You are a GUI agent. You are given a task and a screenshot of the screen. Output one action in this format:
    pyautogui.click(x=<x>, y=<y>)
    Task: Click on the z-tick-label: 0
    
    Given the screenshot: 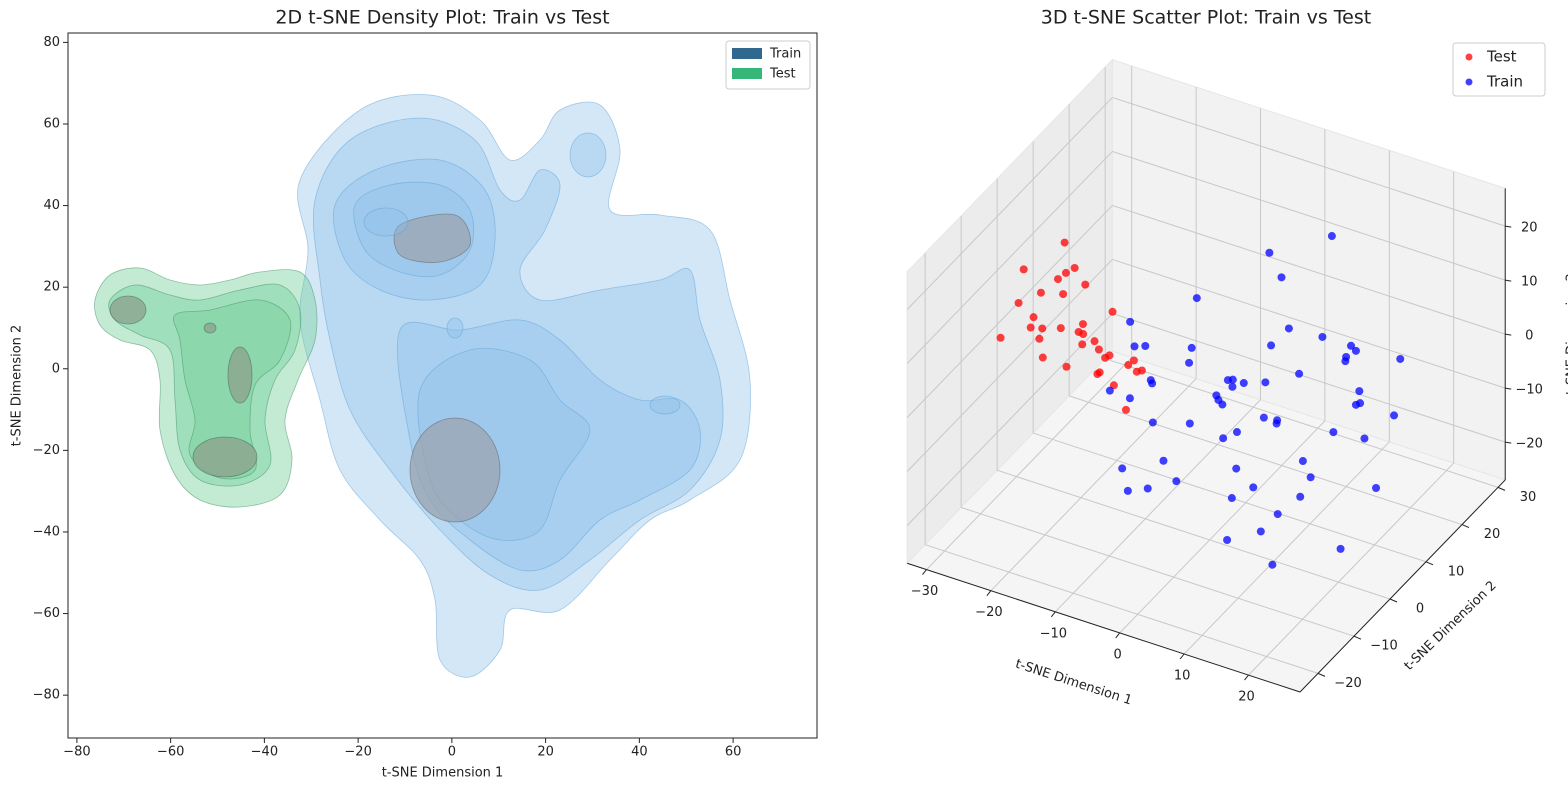 What is the action you would take?
    pyautogui.click(x=1529, y=336)
    